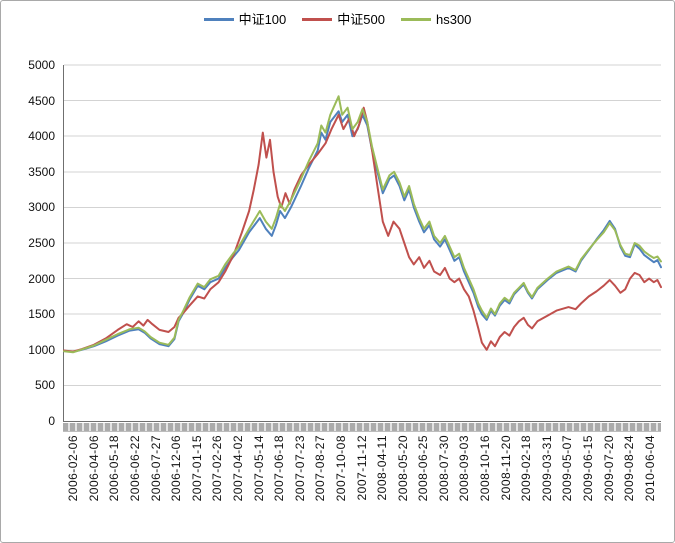 The image size is (675, 543). What do you see at coordinates (361, 19) in the screenshot?
I see `legend-label: 中证500` at bounding box center [361, 19].